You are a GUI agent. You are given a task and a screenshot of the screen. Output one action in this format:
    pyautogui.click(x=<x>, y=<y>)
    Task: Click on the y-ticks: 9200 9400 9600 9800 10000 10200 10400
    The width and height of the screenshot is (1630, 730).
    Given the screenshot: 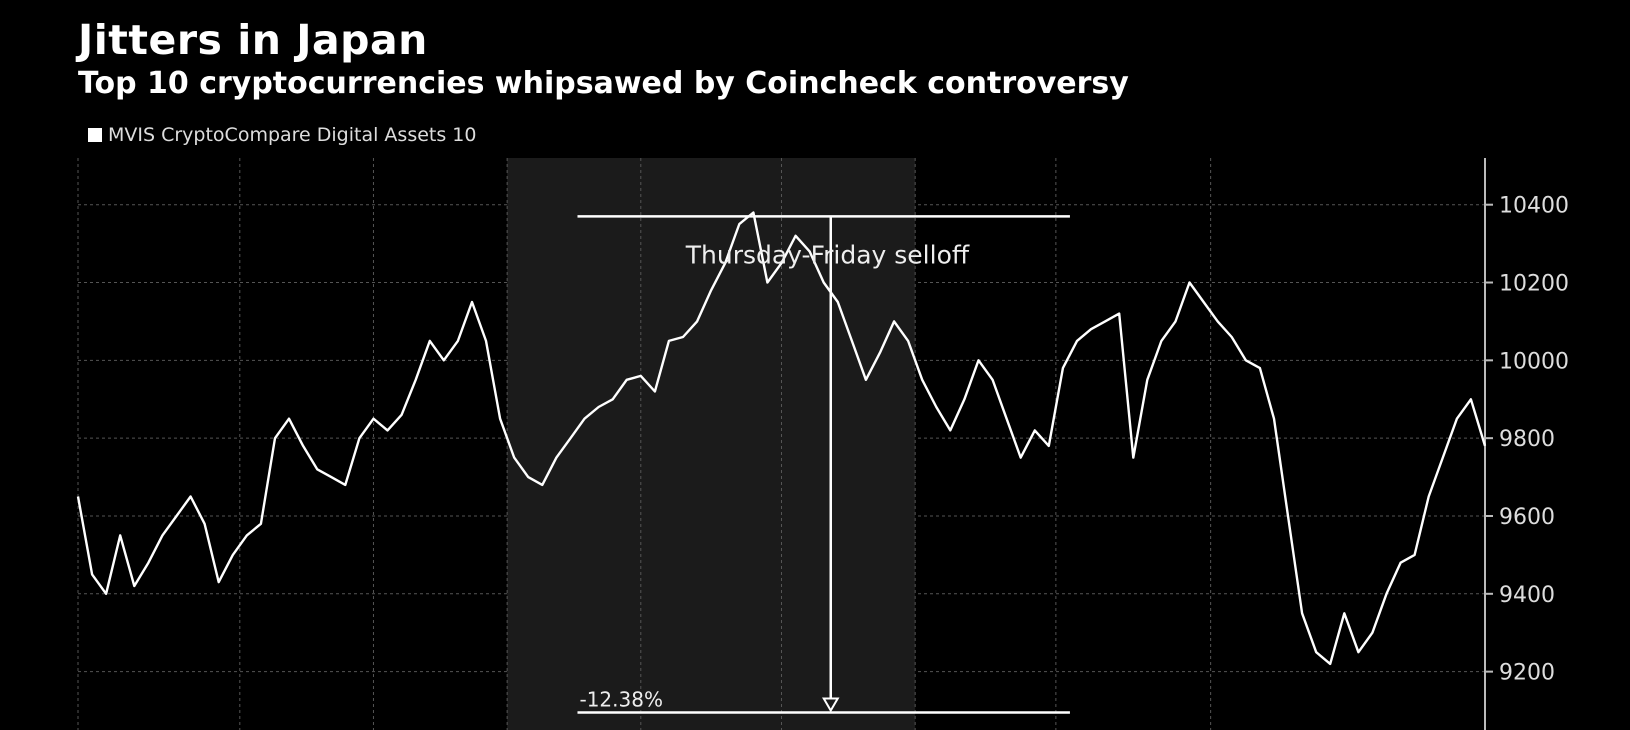 What is the action you would take?
    pyautogui.click(x=1527, y=440)
    